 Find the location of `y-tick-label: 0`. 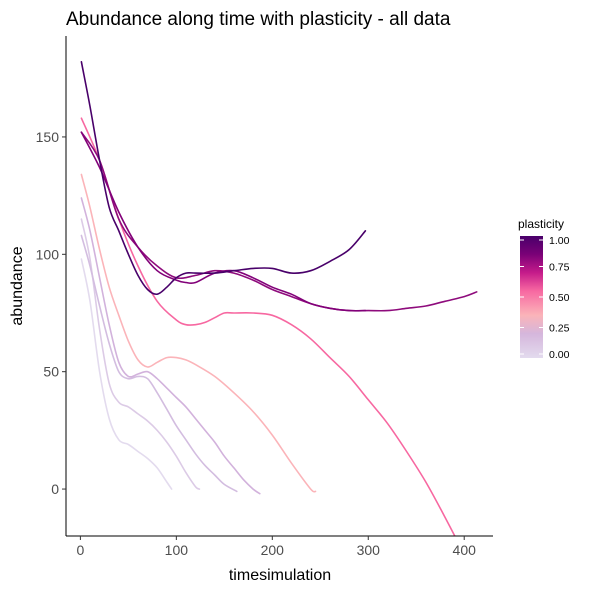

y-tick-label: 0 is located at coordinates (55, 489).